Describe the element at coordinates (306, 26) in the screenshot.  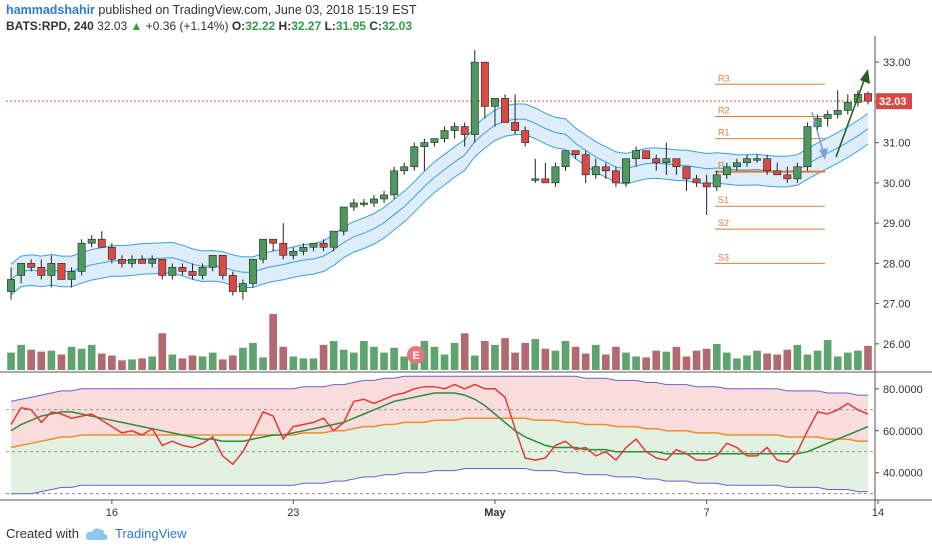
I see `high-value: 32.27` at that location.